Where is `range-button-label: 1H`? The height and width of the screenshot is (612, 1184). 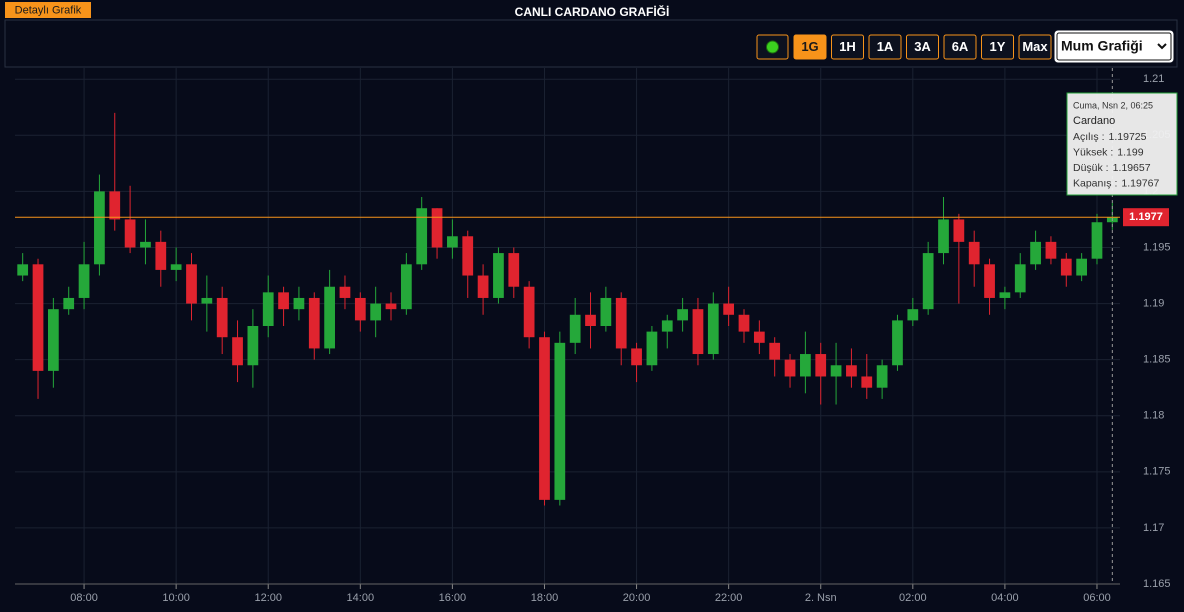
range-button-label: 1H is located at coordinates (847, 46).